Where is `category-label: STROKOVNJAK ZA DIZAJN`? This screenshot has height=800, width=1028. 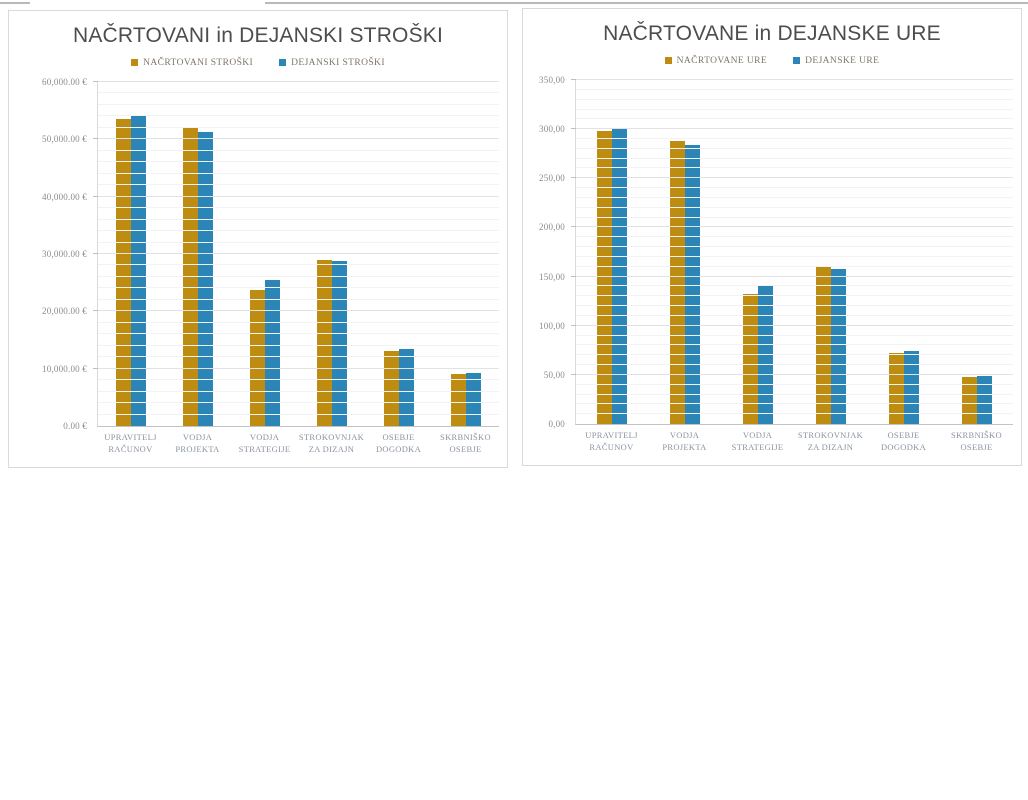 category-label: STROKOVNJAK ZA DIZAJN is located at coordinates (830, 441).